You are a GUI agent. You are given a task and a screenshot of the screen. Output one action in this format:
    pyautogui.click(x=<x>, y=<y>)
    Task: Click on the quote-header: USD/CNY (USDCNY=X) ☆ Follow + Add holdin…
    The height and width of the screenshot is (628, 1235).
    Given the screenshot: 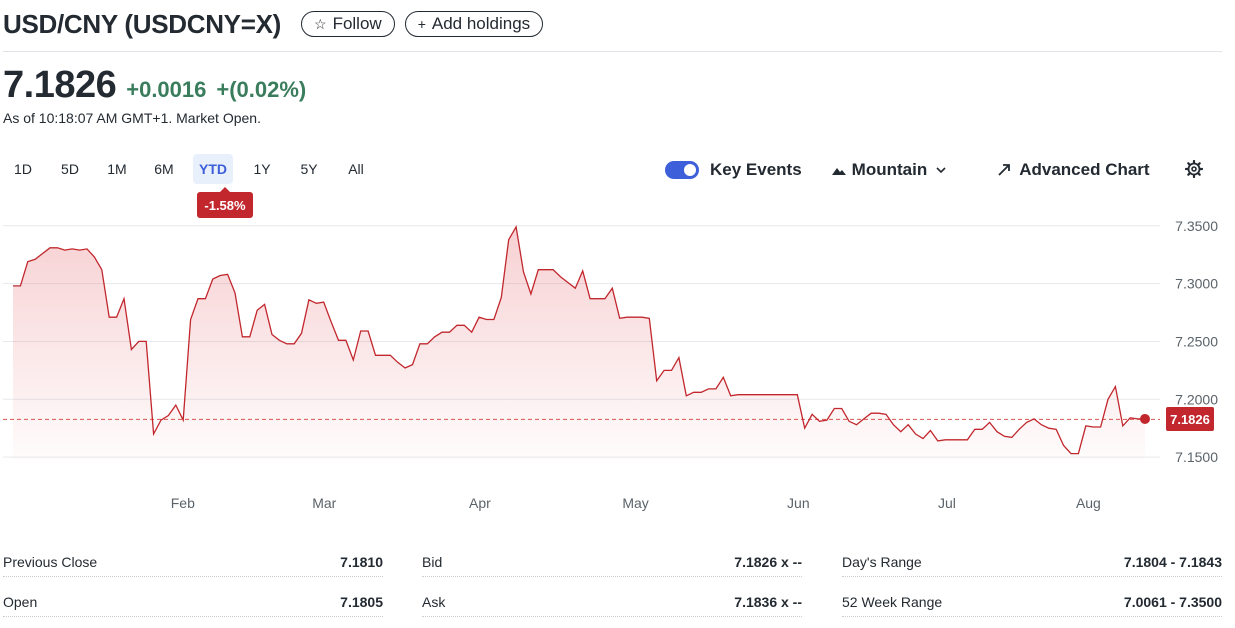 What is the action you would take?
    pyautogui.click(x=278, y=24)
    